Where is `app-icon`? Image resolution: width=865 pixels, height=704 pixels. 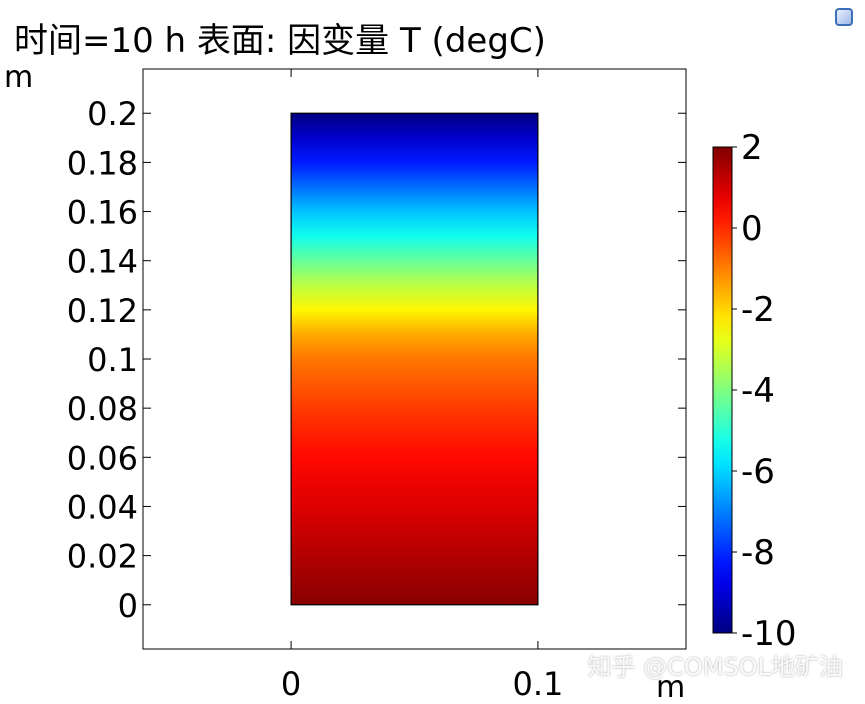
app-icon is located at coordinates (844, 17).